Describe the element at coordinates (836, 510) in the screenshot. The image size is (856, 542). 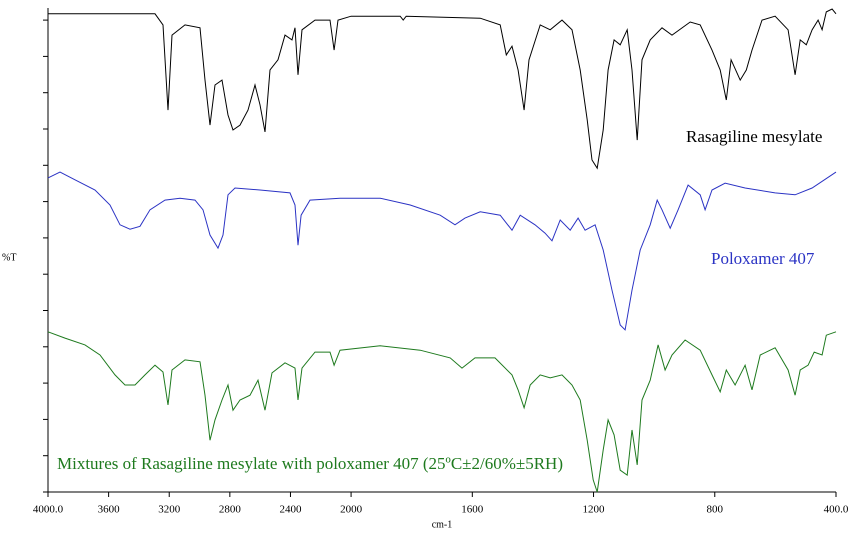
I see `x-tick-label: 400.0` at that location.